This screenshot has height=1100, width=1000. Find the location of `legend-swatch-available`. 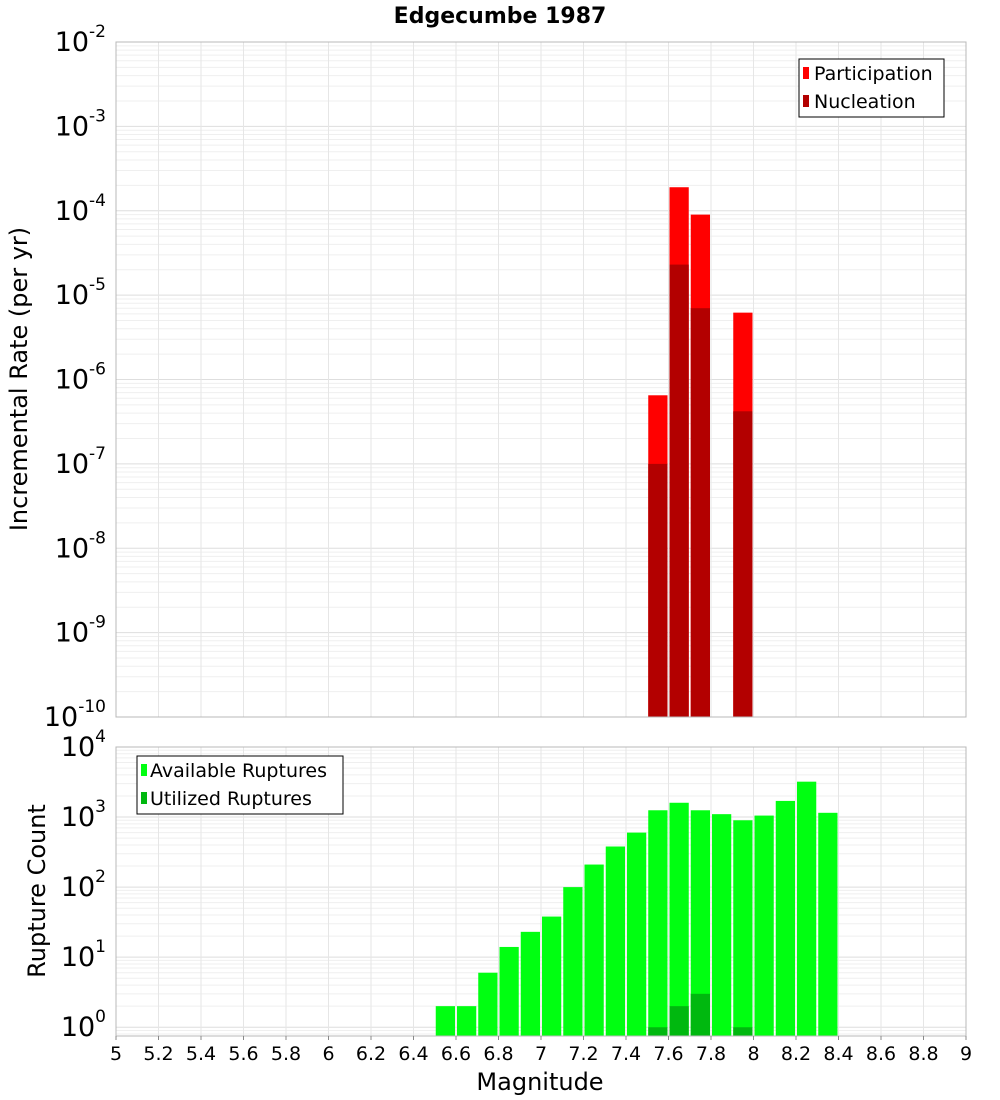

legend-swatch-available is located at coordinates (144, 770).